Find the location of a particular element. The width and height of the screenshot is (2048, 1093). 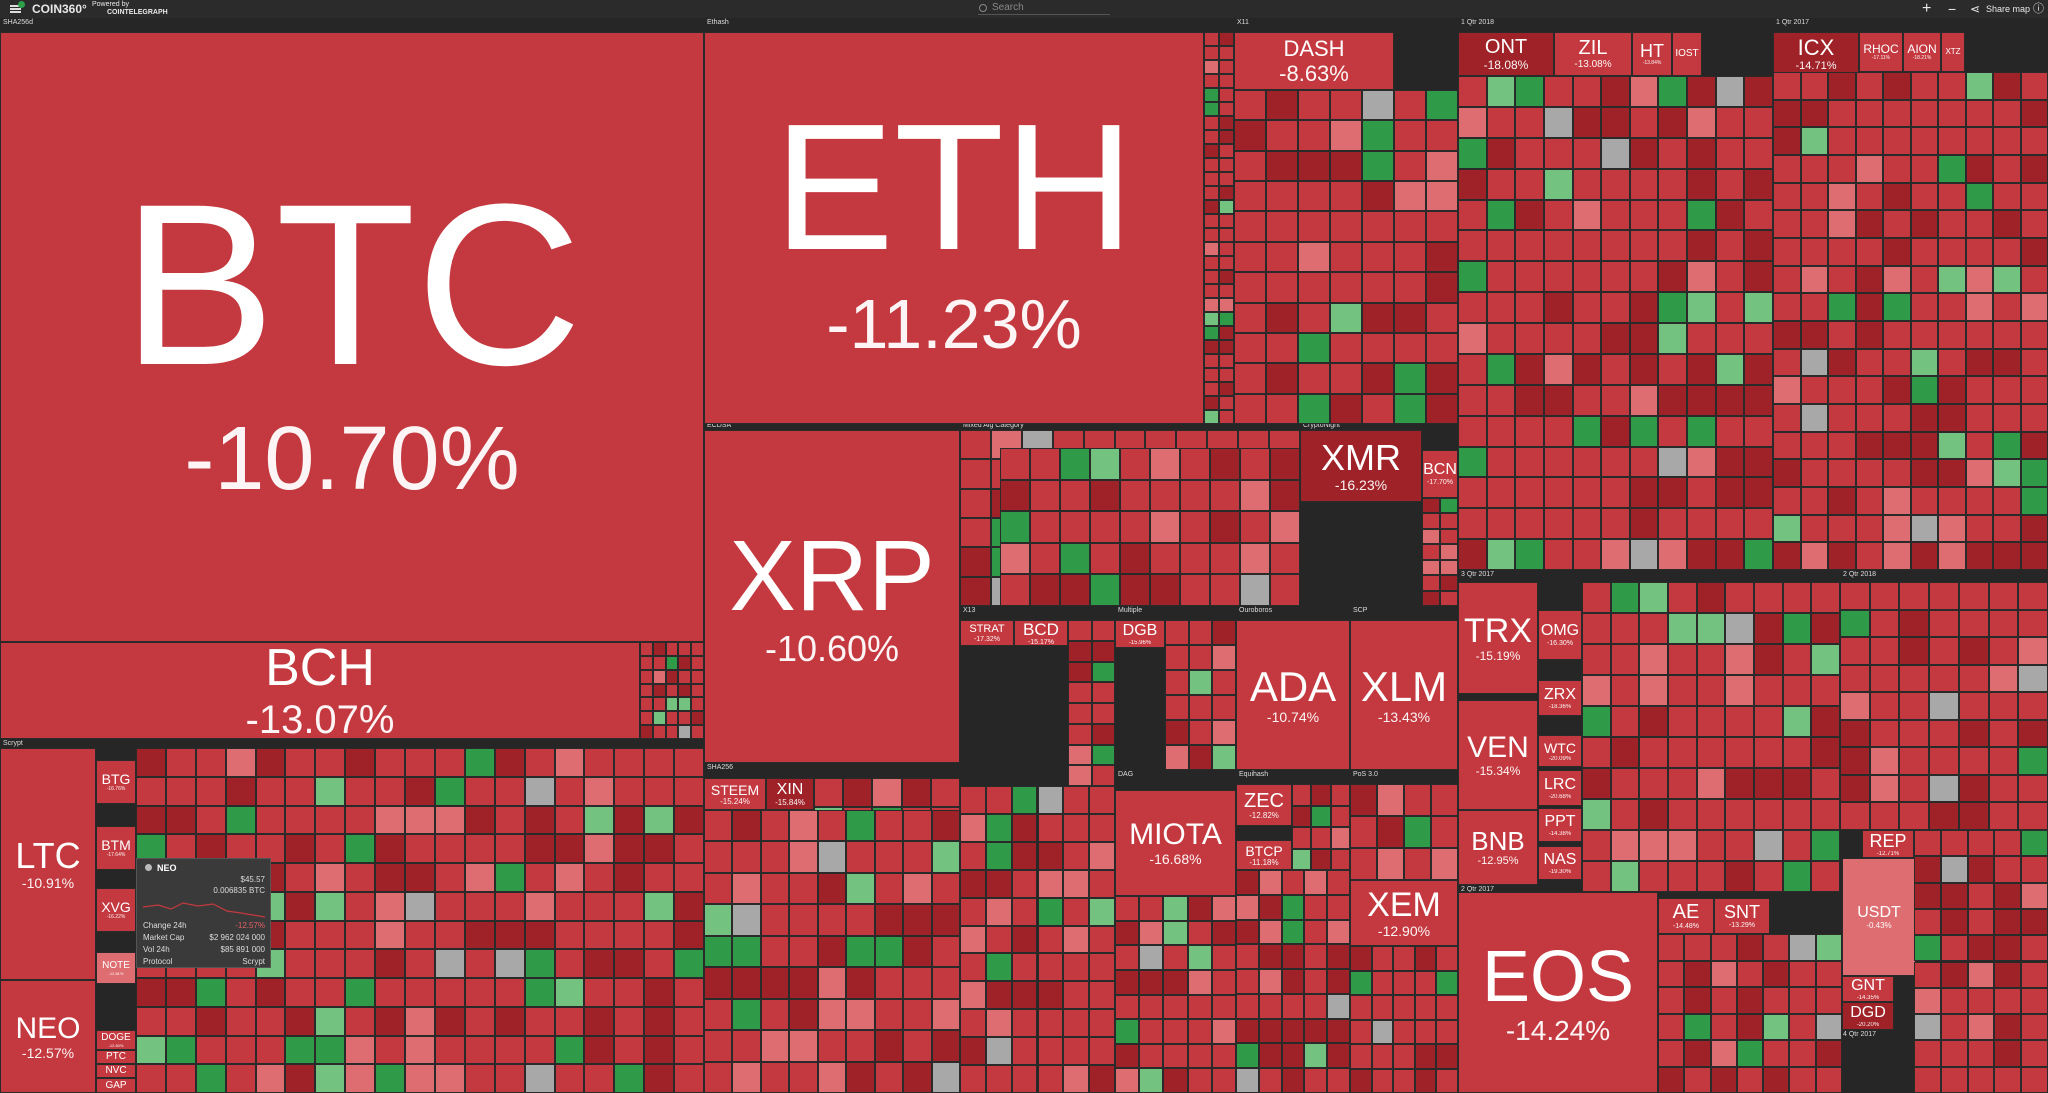

logo: COIN360° is located at coordinates (59, 9).